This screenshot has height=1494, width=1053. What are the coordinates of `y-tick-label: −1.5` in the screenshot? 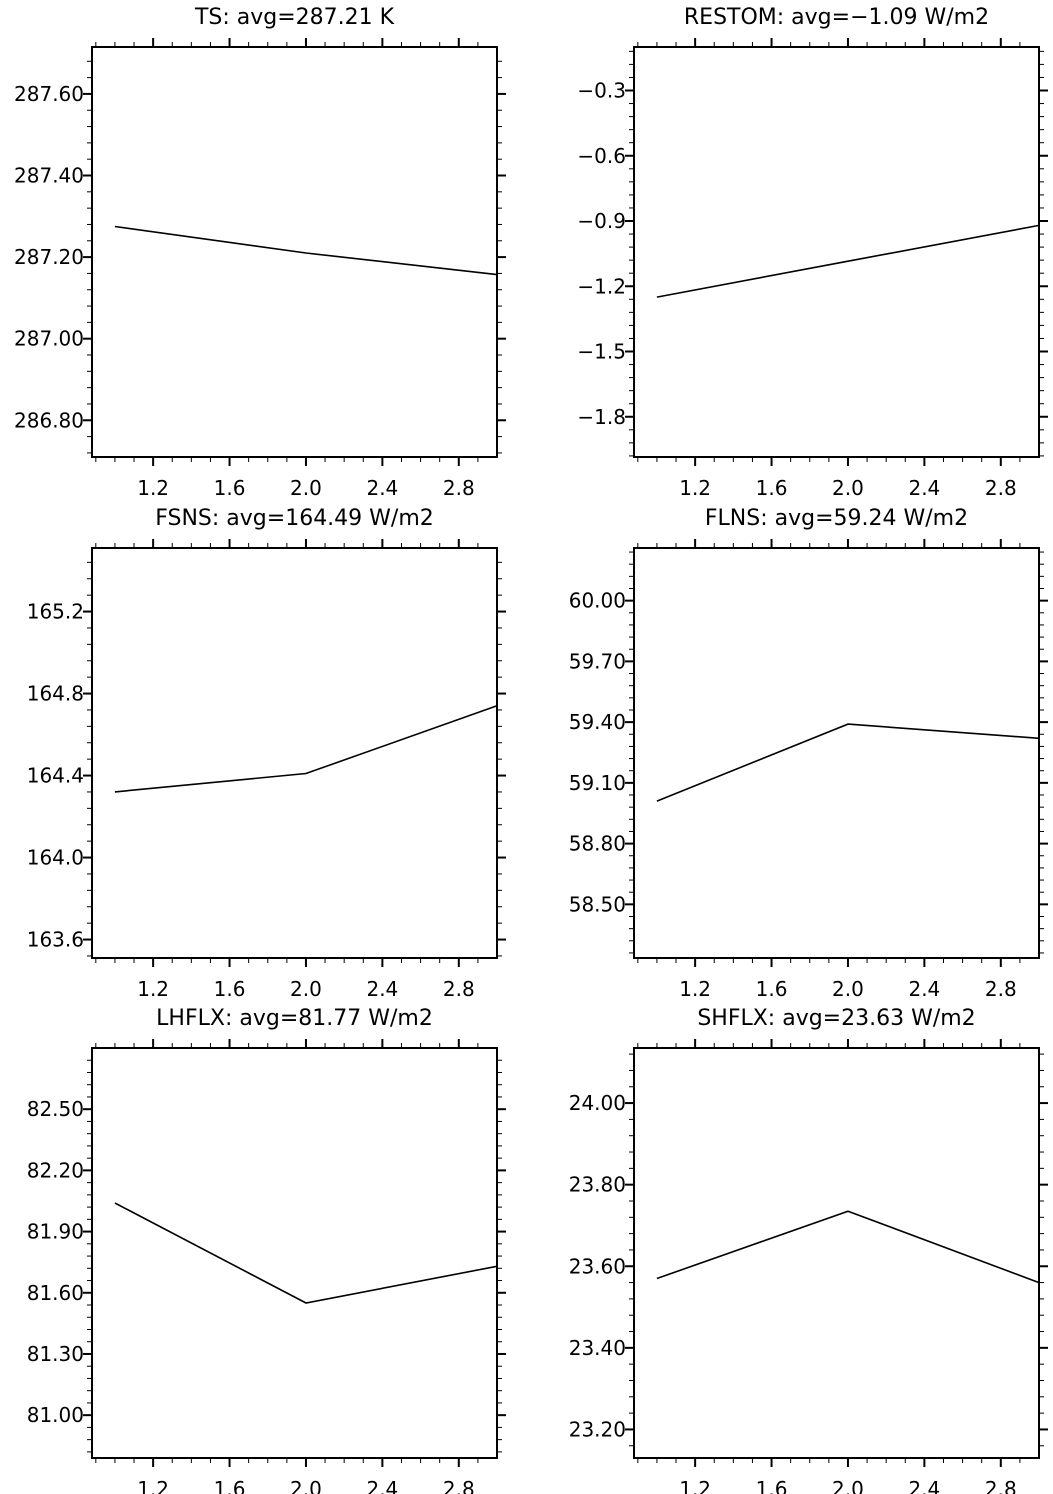 It's located at (601, 352).